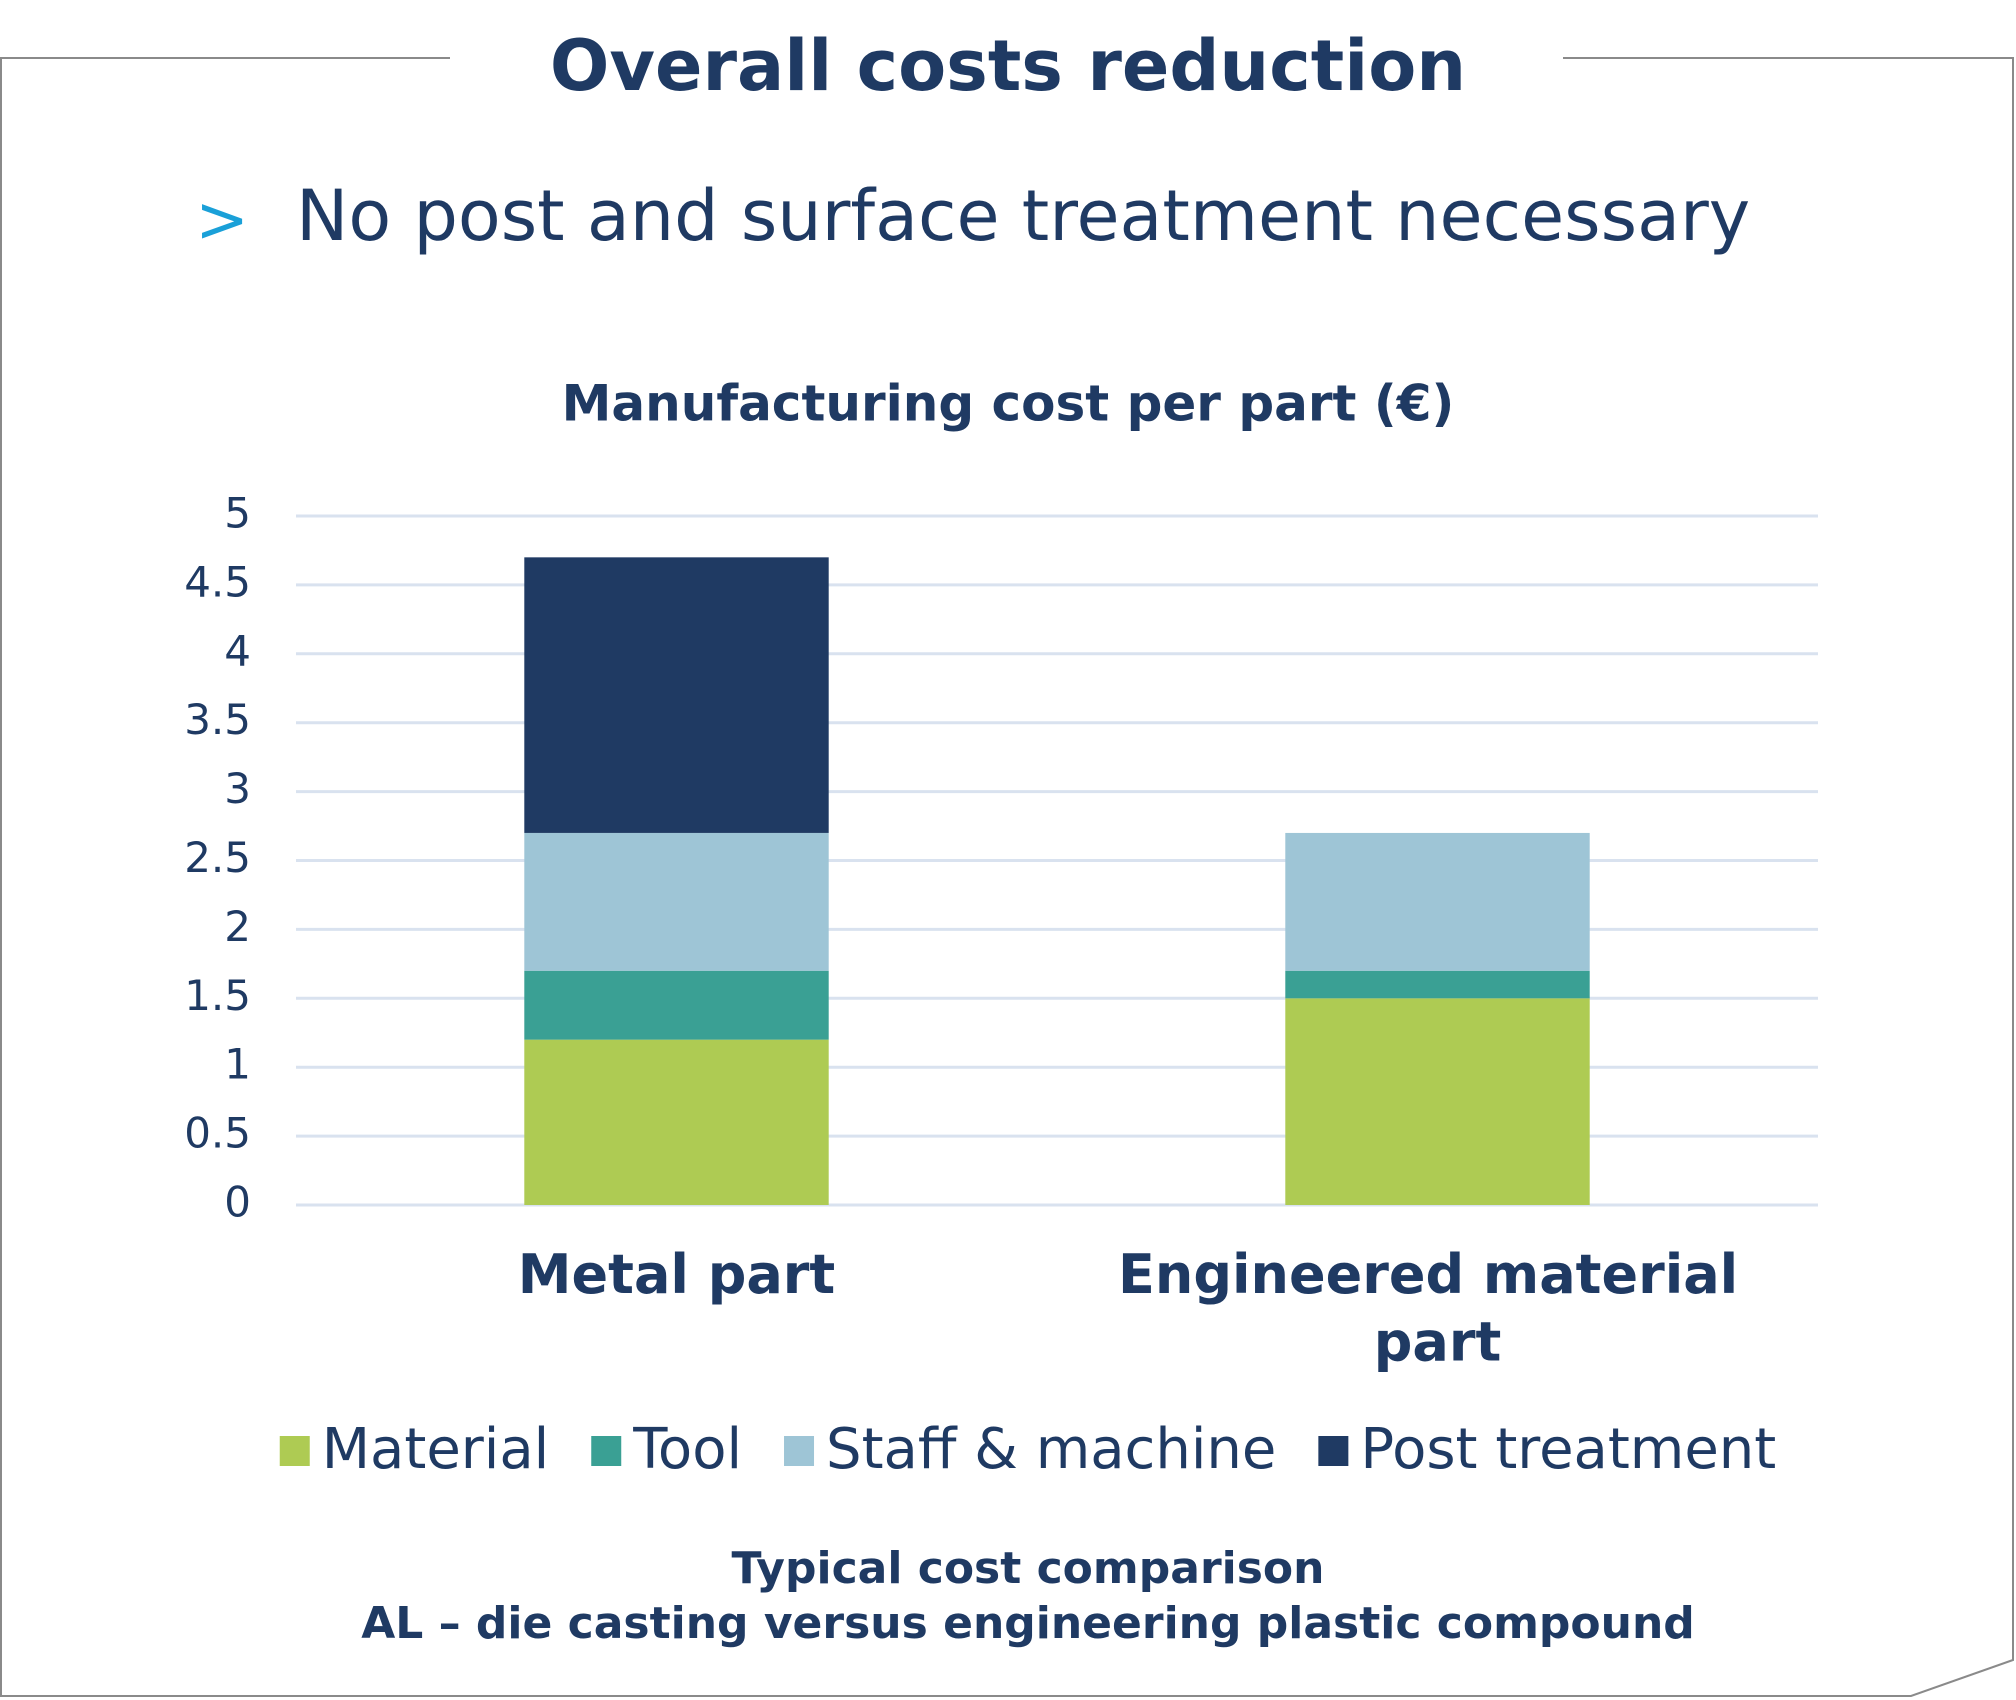  Describe the element at coordinates (237, 1202) in the screenshot. I see `y-tick-label: 0` at that location.